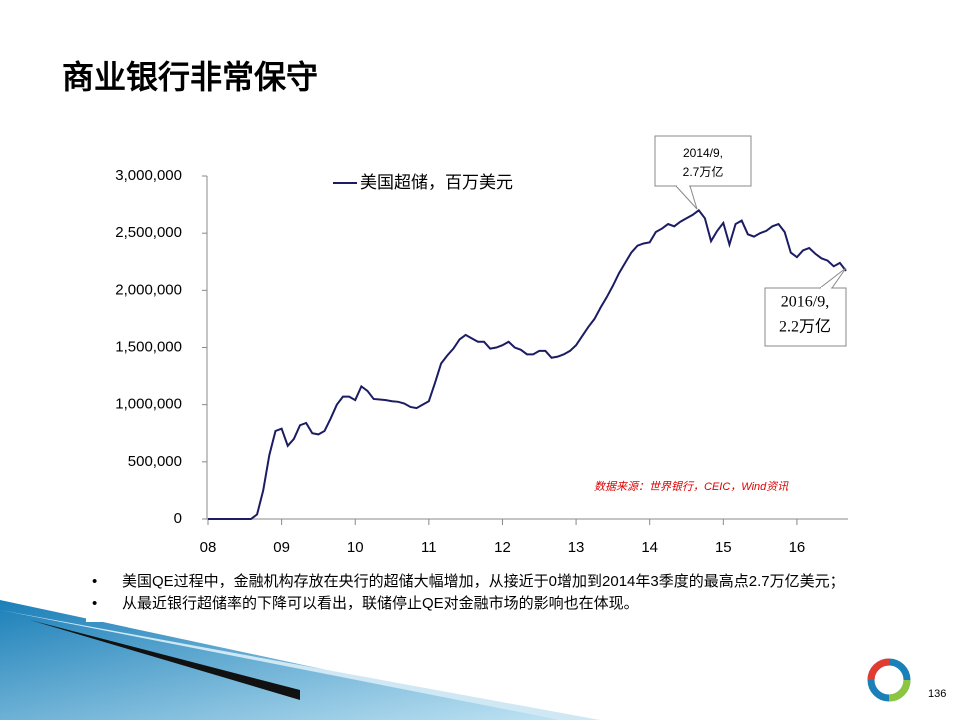  What do you see at coordinates (178, 518) in the screenshot?
I see `y-tick-label: 0` at bounding box center [178, 518].